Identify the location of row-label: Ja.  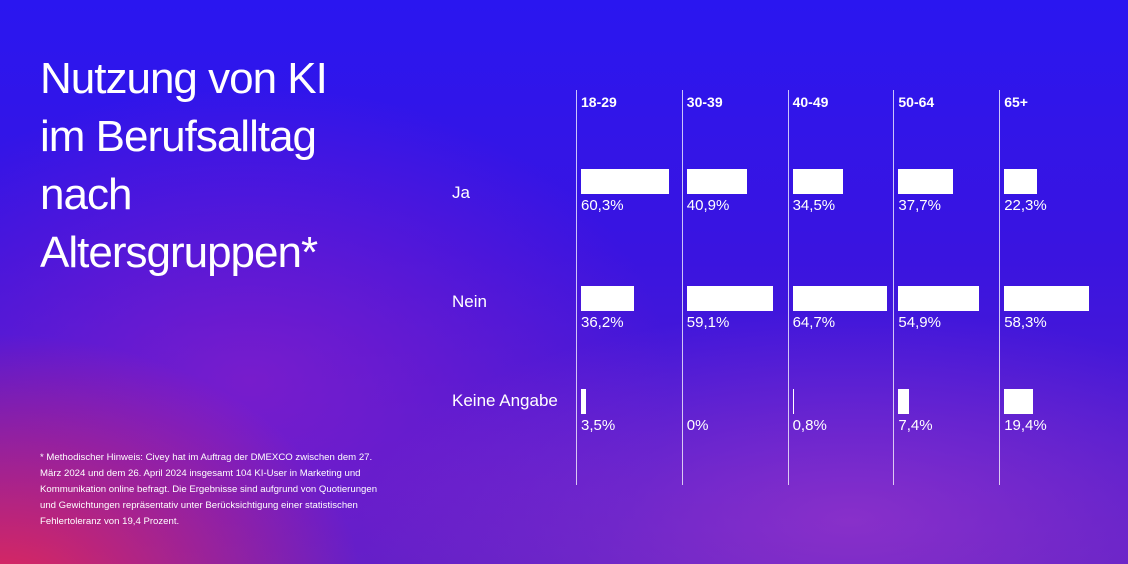
(461, 192).